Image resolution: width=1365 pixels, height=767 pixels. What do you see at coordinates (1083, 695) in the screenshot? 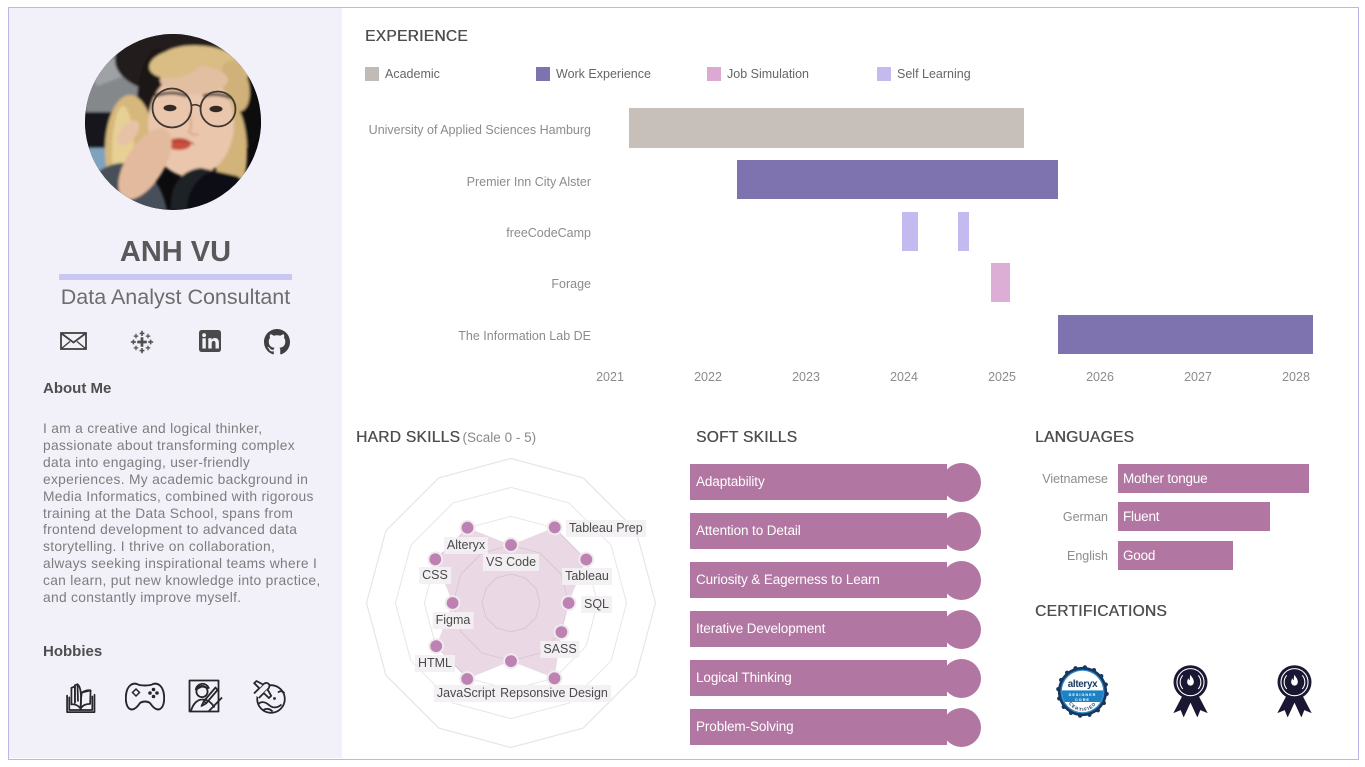
I see `svg-text: DESIGNER` at bounding box center [1083, 695].